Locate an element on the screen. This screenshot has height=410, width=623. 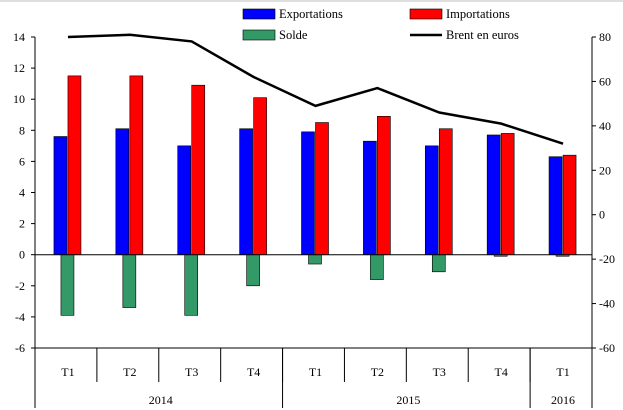
right-tick-label: 80 is located at coordinates (605, 37).